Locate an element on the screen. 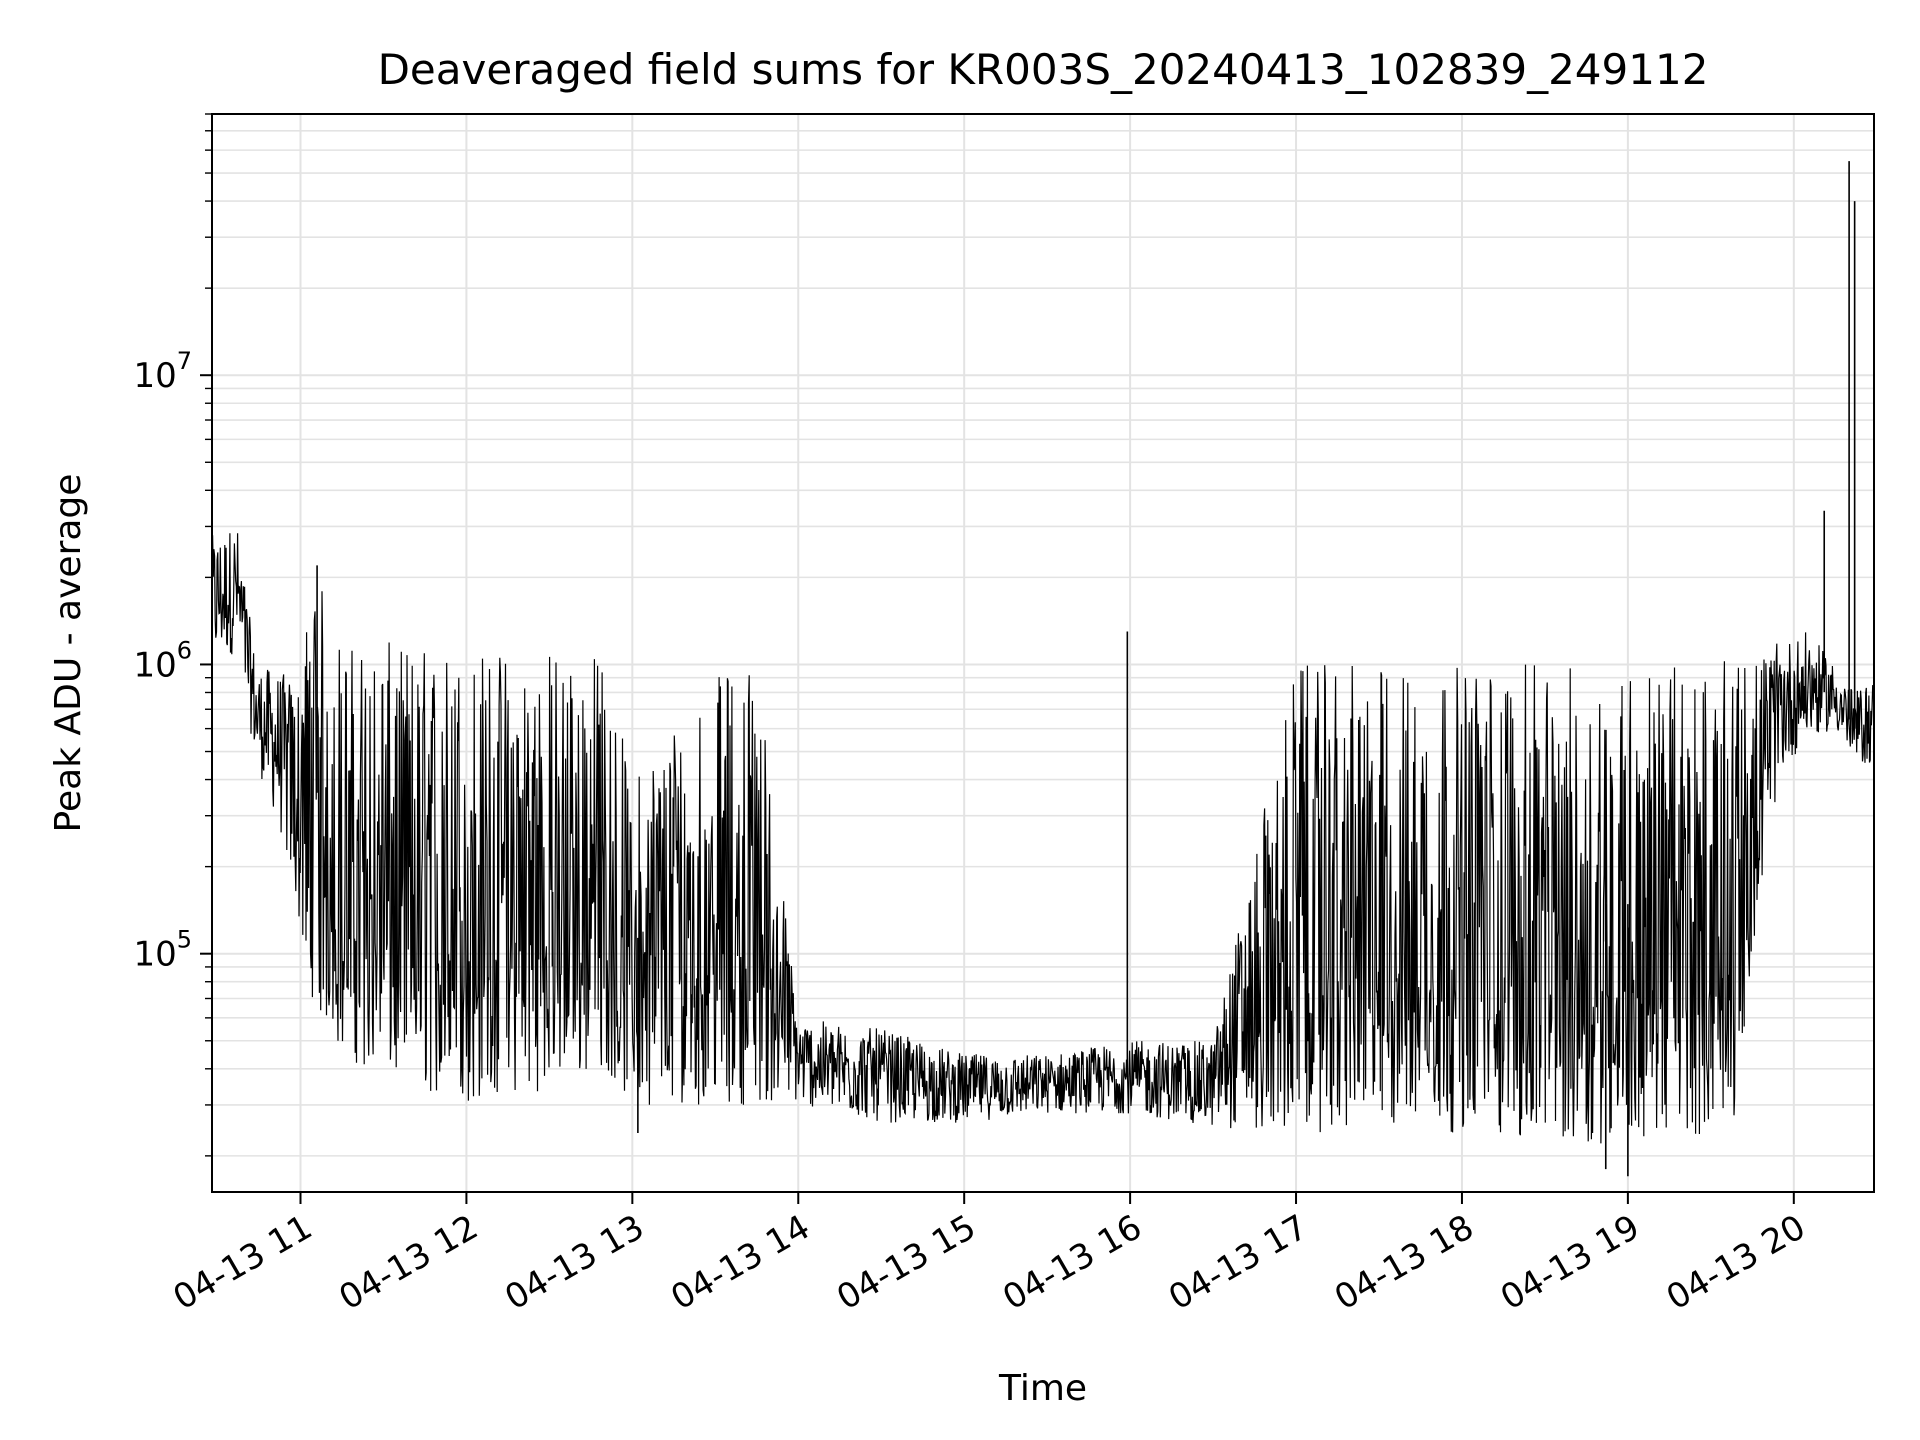 Image resolution: width=1920 pixels, height=1440 pixels. y-tick-label: 10⁶ is located at coordinates (162, 660).